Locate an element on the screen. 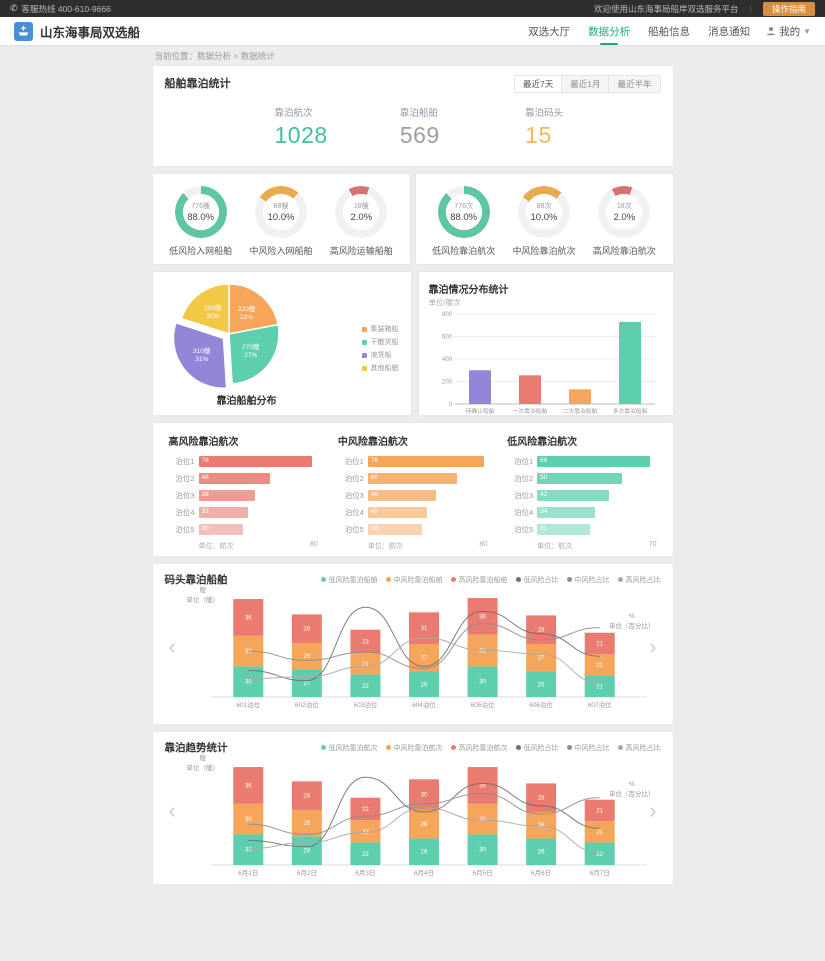 This screenshot has height=961, width=825. range-tab-2: 最近半年 is located at coordinates (634, 84).